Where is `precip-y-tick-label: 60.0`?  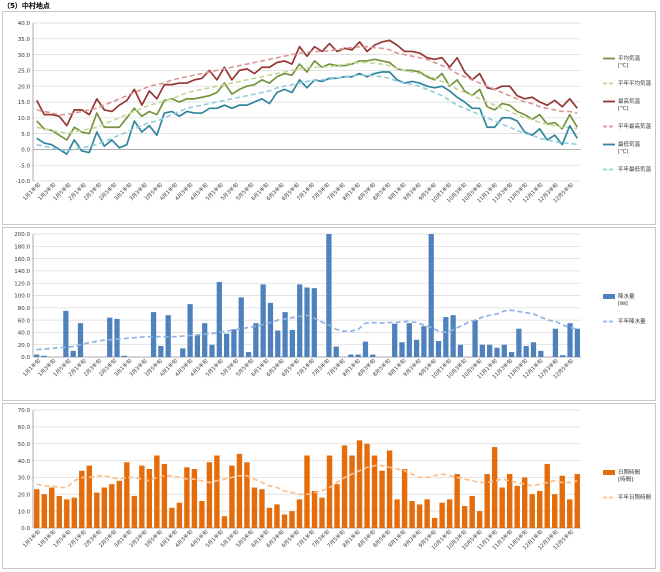
precip-y-tick-label: 60.0 is located at coordinates (24, 321).